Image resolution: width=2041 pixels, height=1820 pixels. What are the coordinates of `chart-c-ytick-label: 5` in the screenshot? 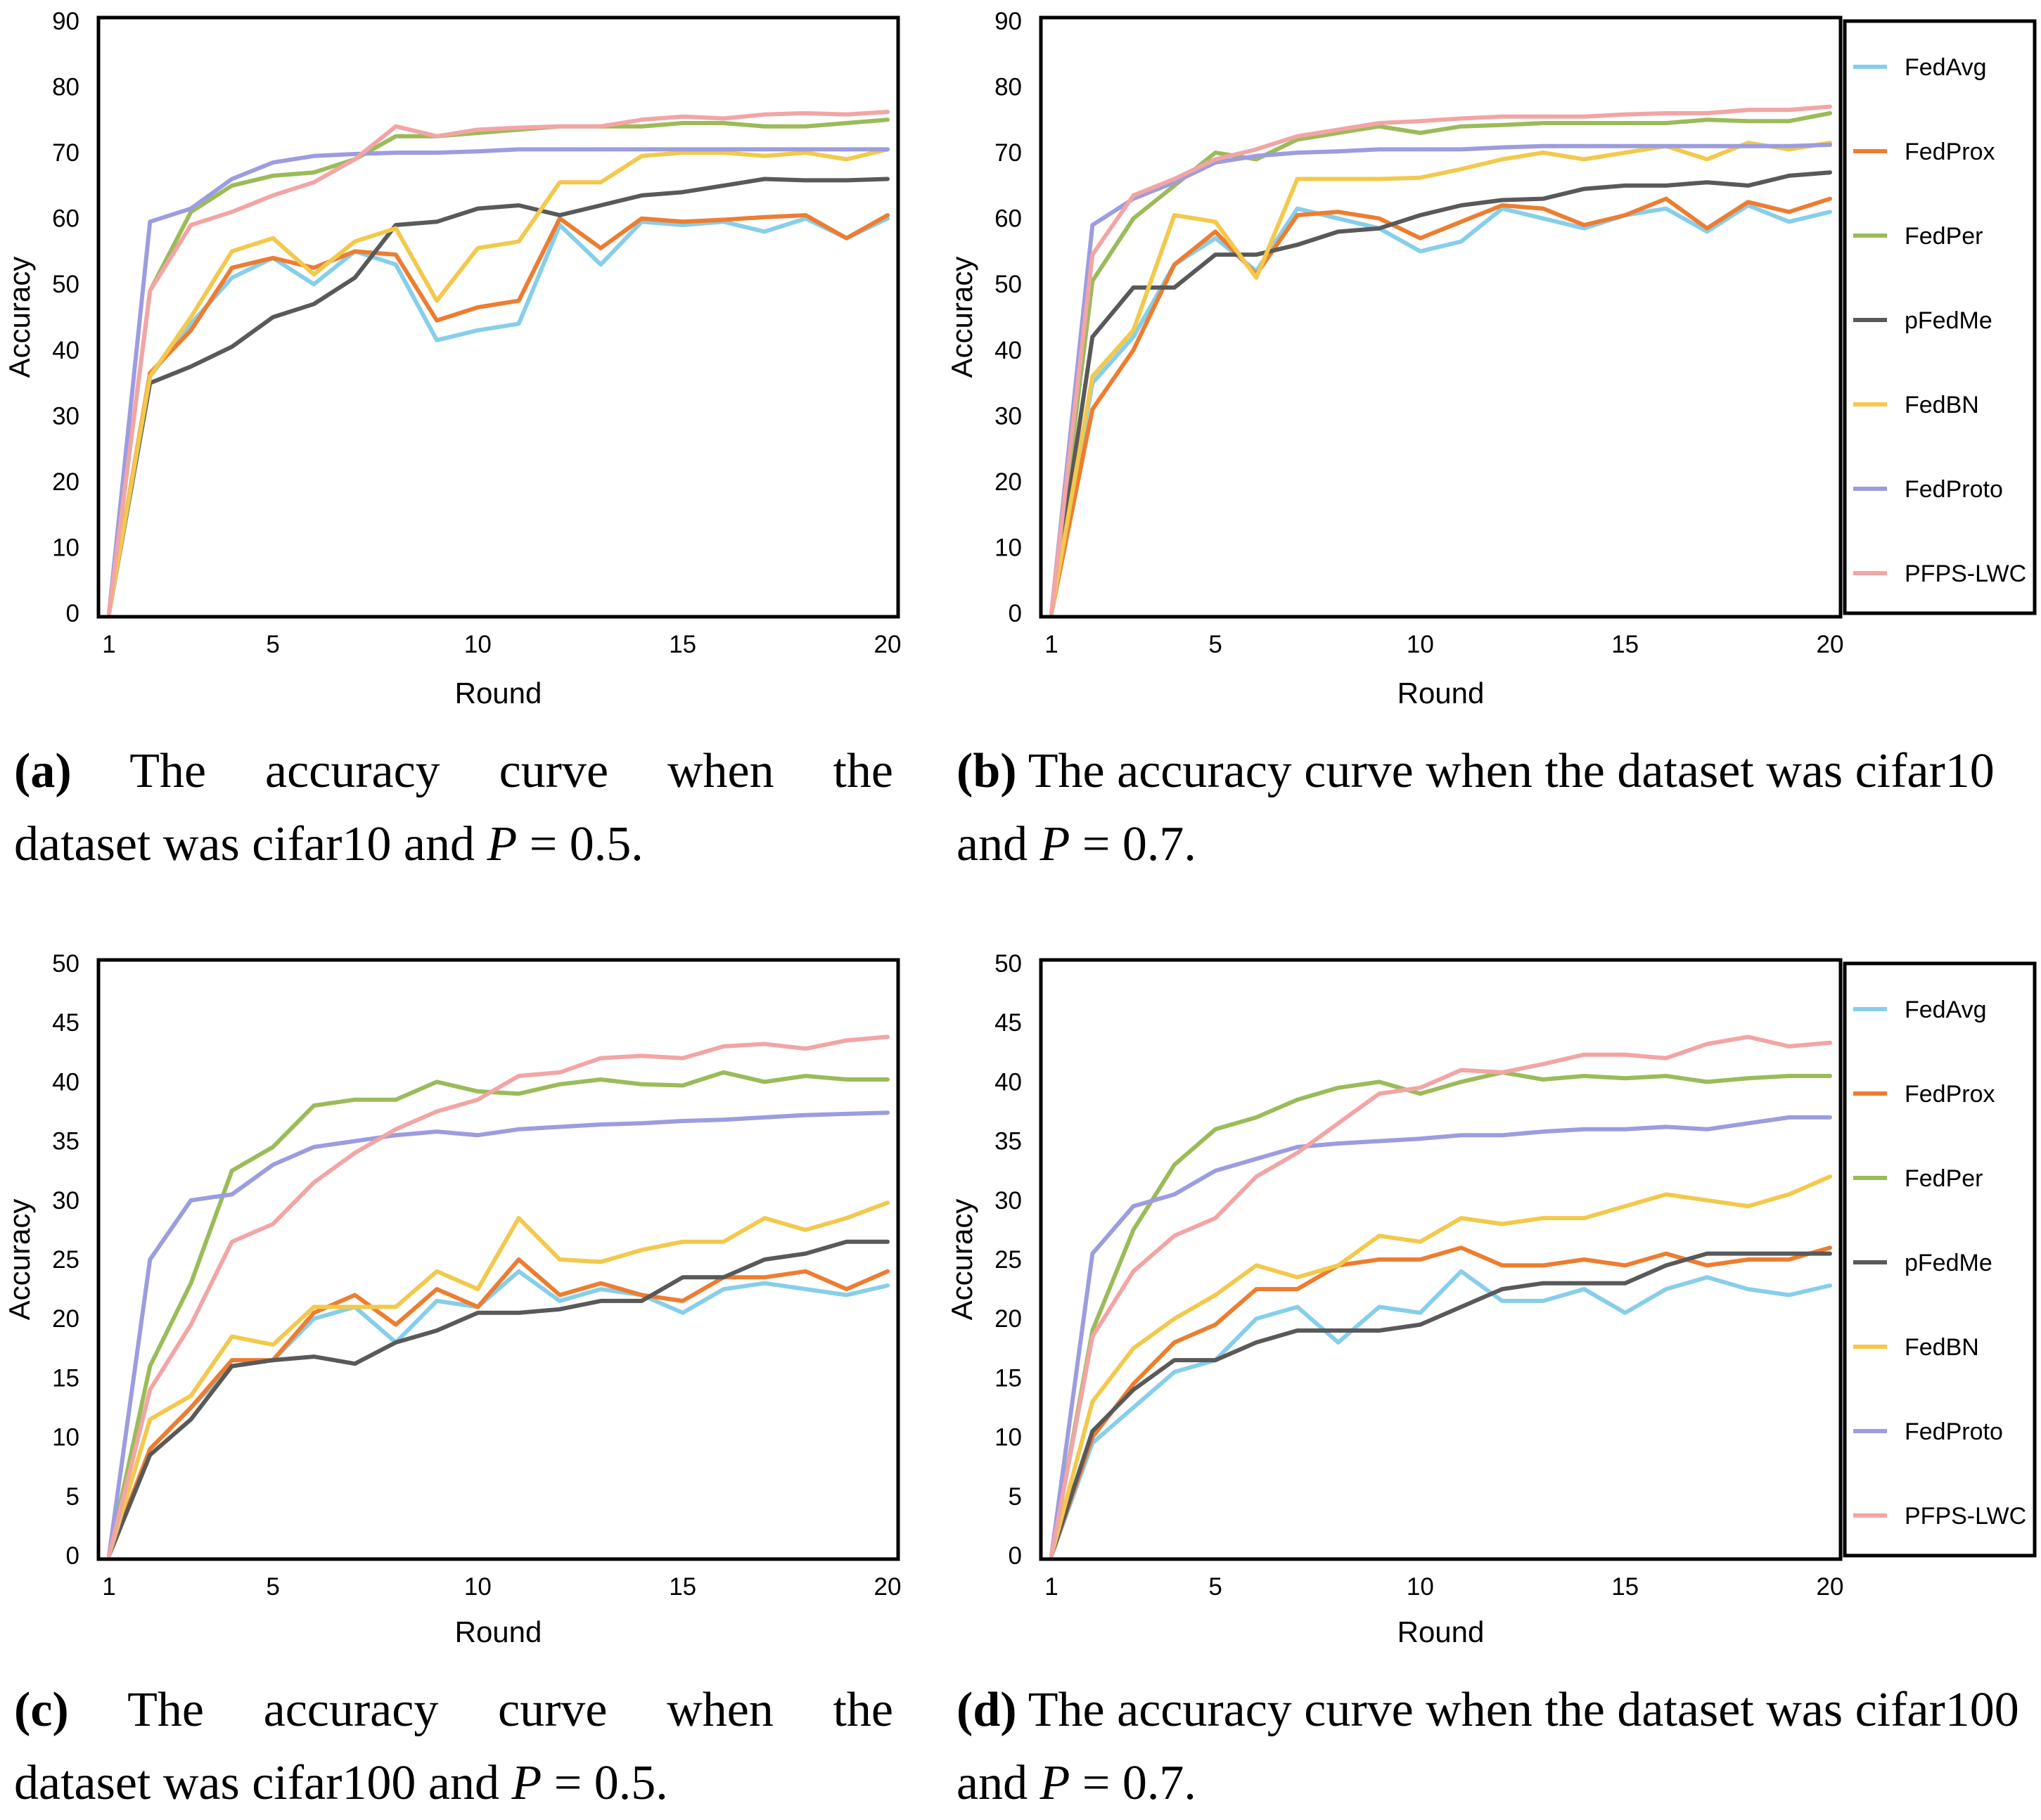 It's located at (72, 1497).